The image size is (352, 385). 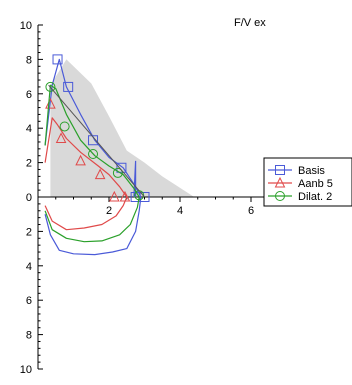 What do you see at coordinates (311, 171) in the screenshot?
I see `legend-label: Basis` at bounding box center [311, 171].